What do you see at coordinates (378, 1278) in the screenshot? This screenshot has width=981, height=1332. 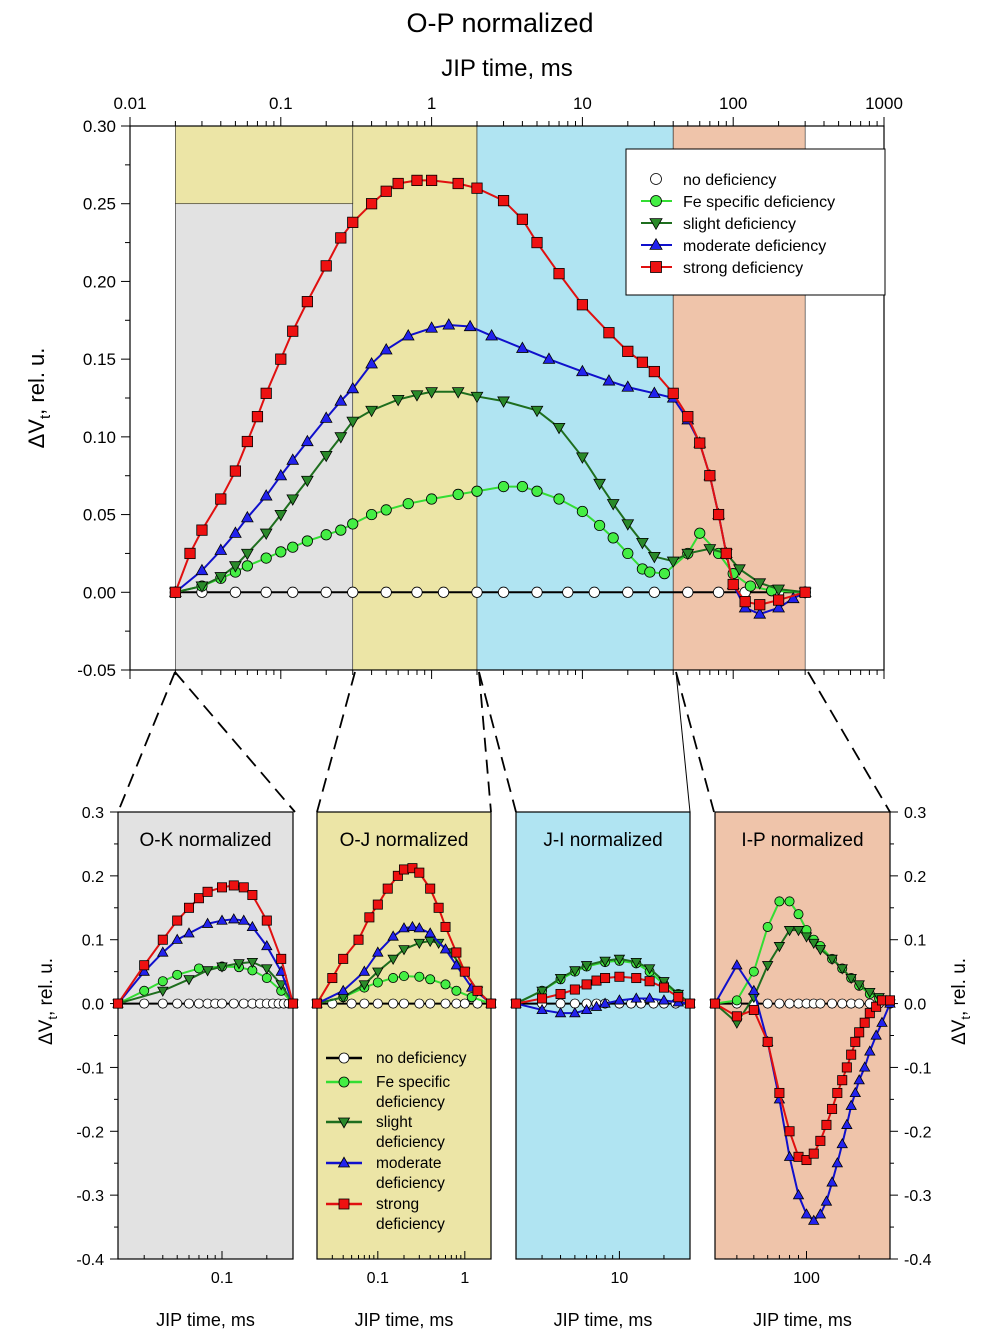 I see `x-tick-label: 0.1` at bounding box center [378, 1278].